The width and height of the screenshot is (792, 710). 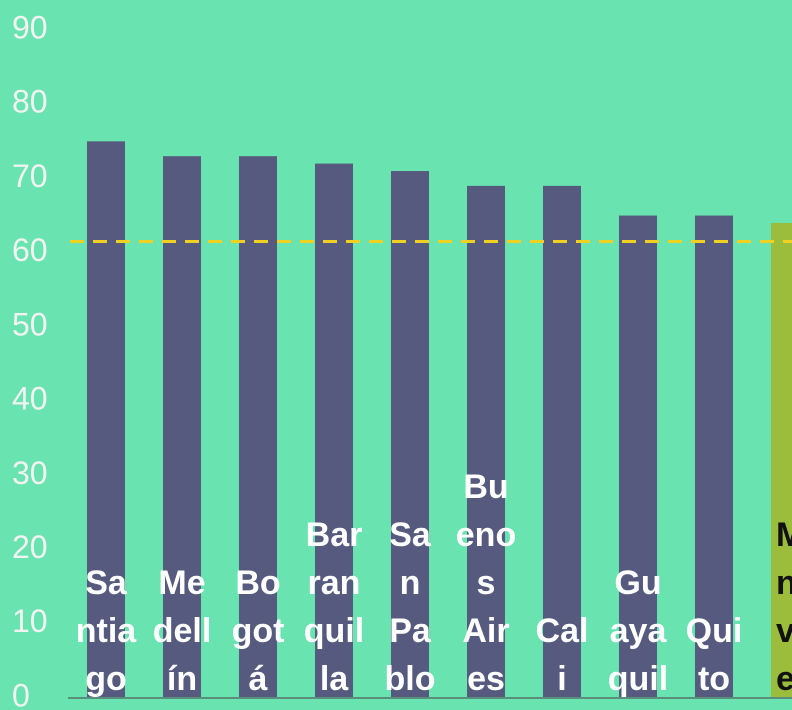 I want to click on category-label-line: to, so click(x=714, y=679).